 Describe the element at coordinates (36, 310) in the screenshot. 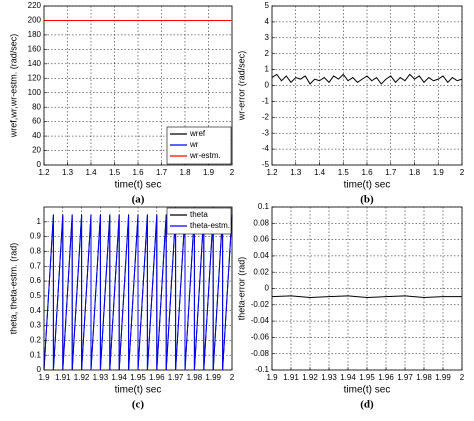

I see `y-tick-label: 0.4` at that location.